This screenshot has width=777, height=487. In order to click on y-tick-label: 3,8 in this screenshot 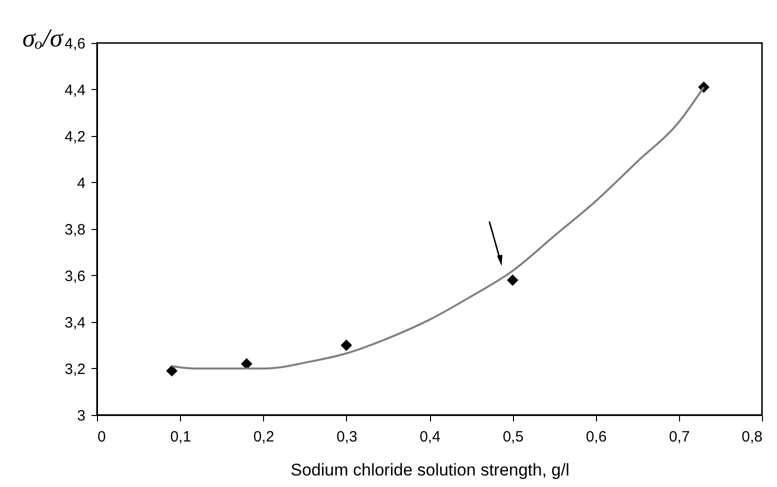, I will do `click(75, 230)`.